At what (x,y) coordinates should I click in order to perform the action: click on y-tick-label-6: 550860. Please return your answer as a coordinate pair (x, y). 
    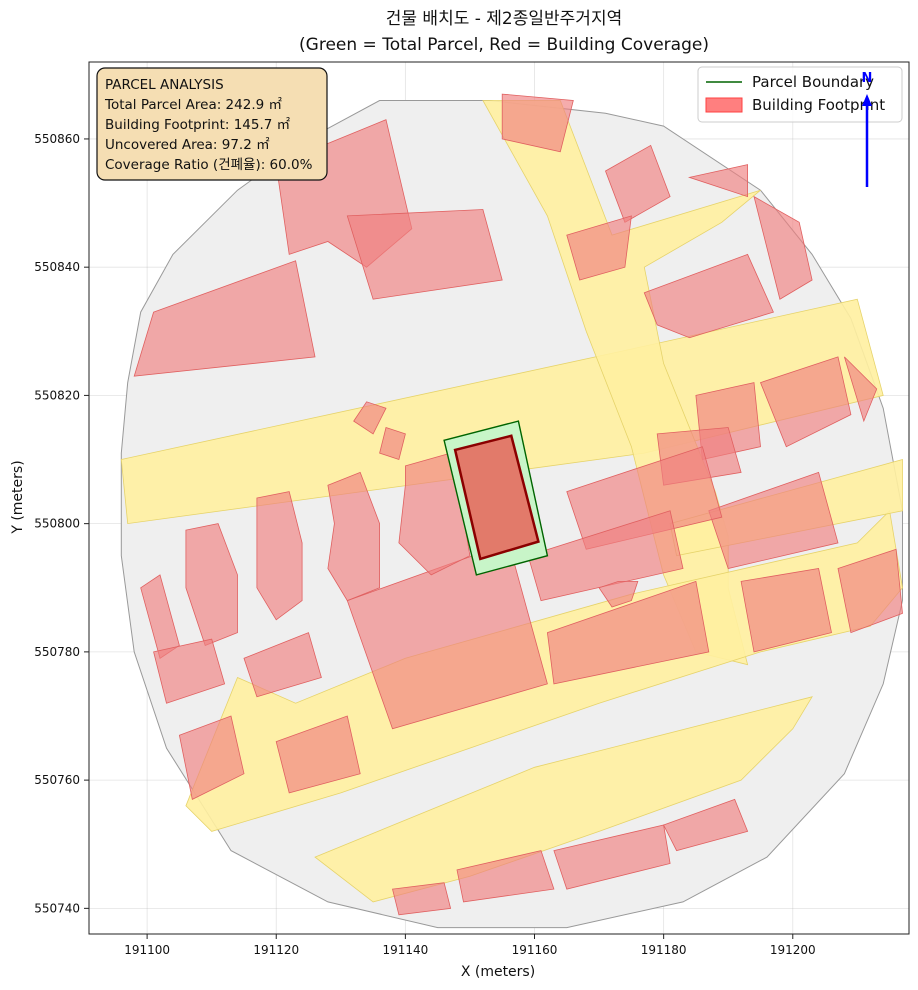
    Looking at the image, I should click on (57, 139).